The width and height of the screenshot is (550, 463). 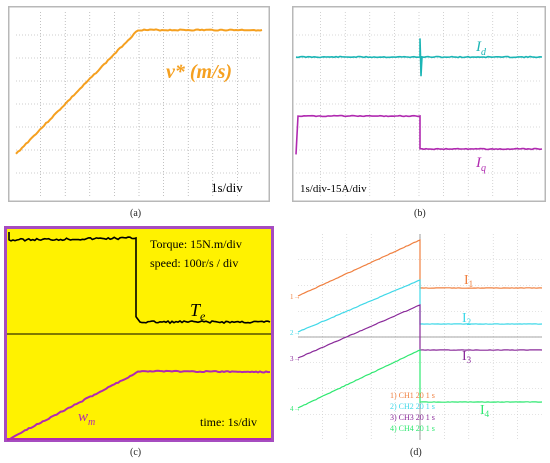 What do you see at coordinates (194, 263) in the screenshot?
I see `panel-c-speed-scale: speed: 100r/s / div` at bounding box center [194, 263].